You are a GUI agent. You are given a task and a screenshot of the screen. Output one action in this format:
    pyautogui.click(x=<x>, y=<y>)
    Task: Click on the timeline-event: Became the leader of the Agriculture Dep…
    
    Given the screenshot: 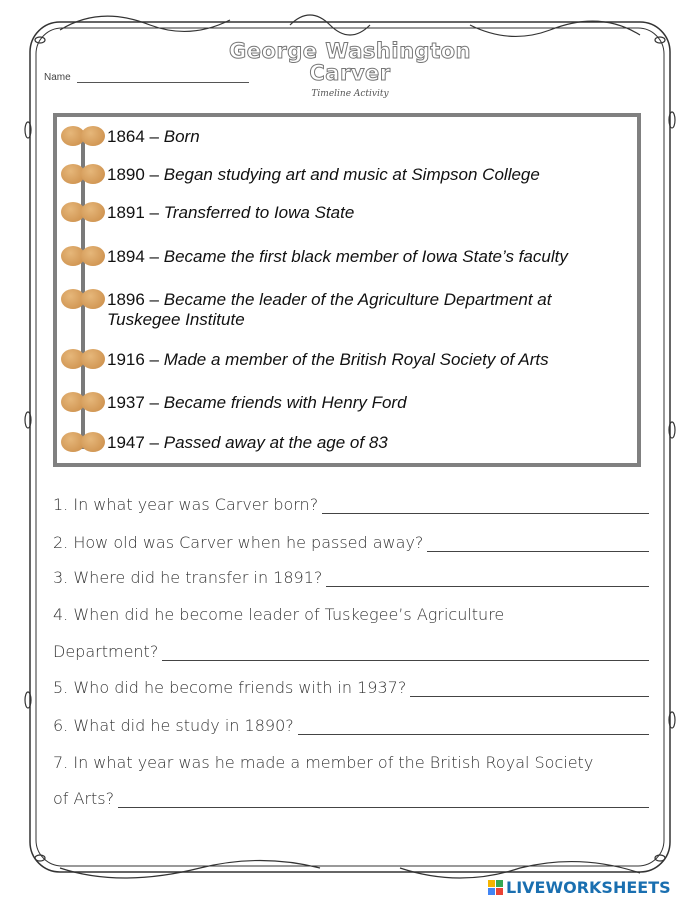 What is the action you would take?
    pyautogui.click(x=357, y=299)
    